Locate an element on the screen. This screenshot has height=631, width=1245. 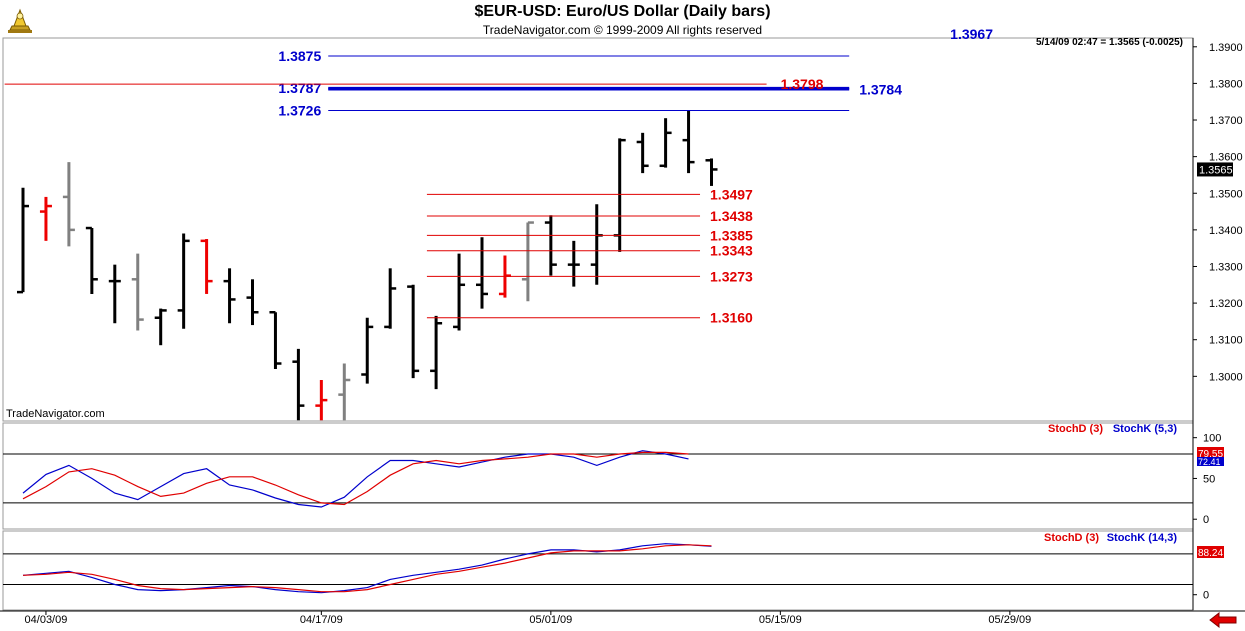
level-label: 1.3798 is located at coordinates (802, 84).